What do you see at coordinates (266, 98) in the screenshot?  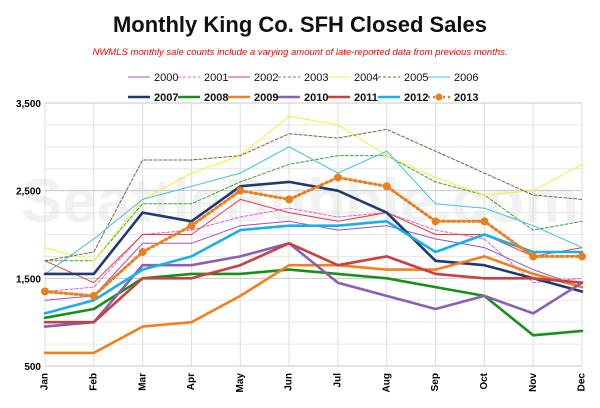 I see `legend-label-2009: 2009` at bounding box center [266, 98].